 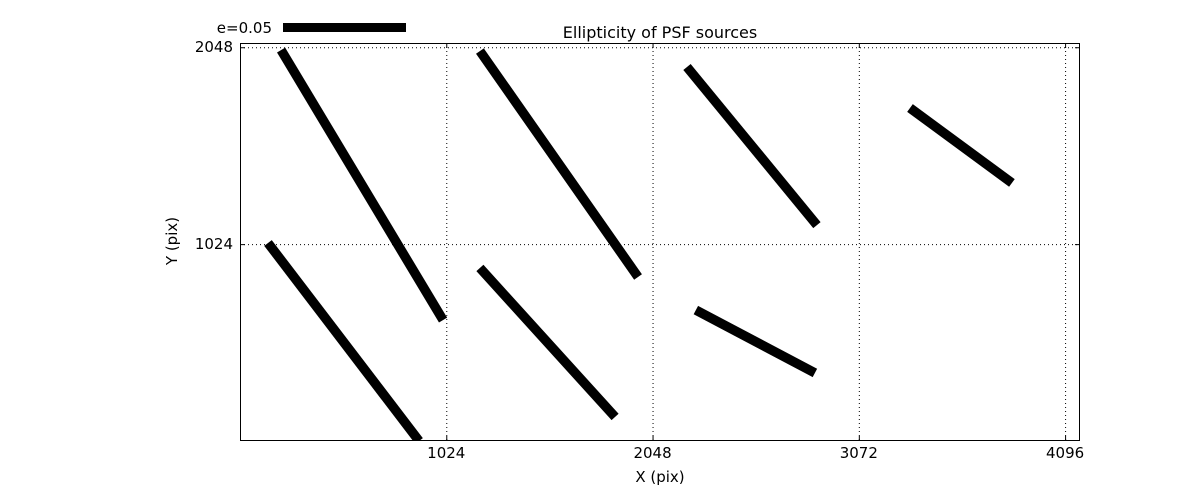 What do you see at coordinates (858, 453) in the screenshot?
I see `x-tick-label: 3072` at bounding box center [858, 453].